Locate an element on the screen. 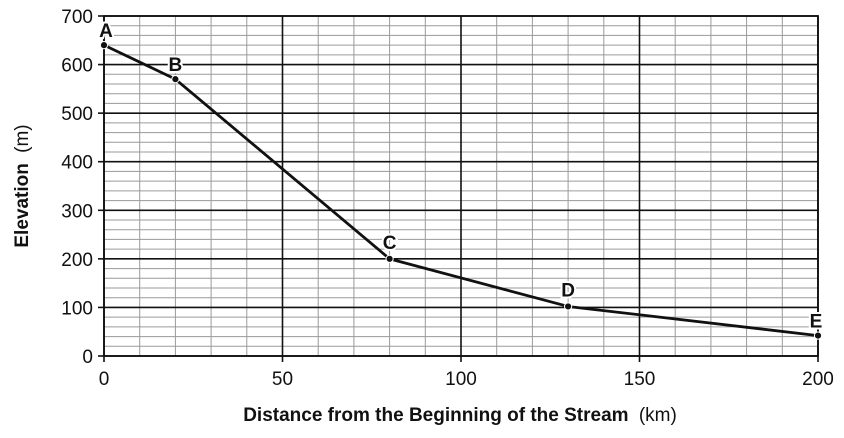  data-point-a is located at coordinates (104, 45).